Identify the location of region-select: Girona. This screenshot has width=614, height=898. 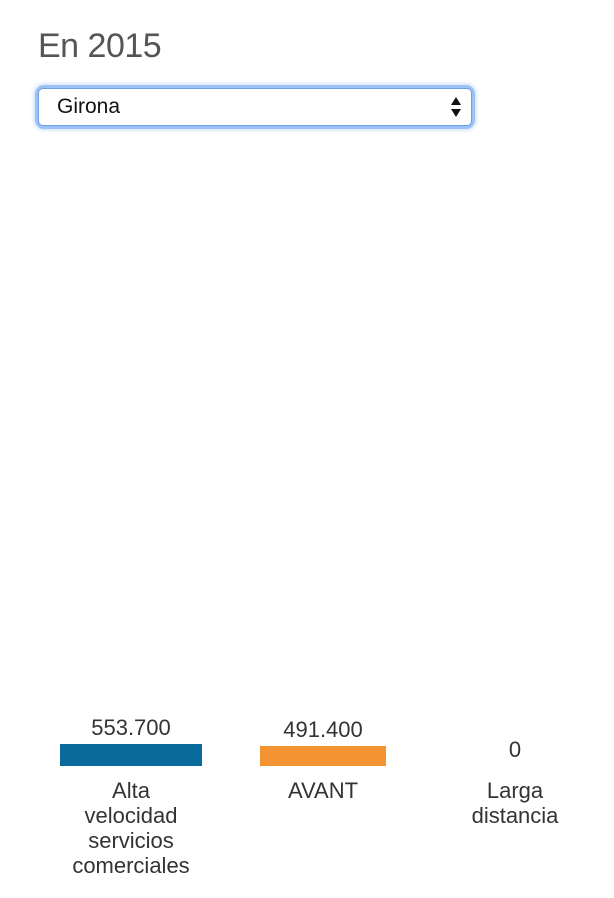
(255, 107).